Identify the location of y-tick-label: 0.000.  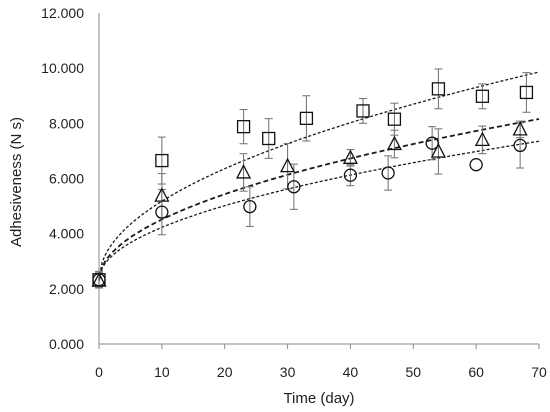
(66, 344).